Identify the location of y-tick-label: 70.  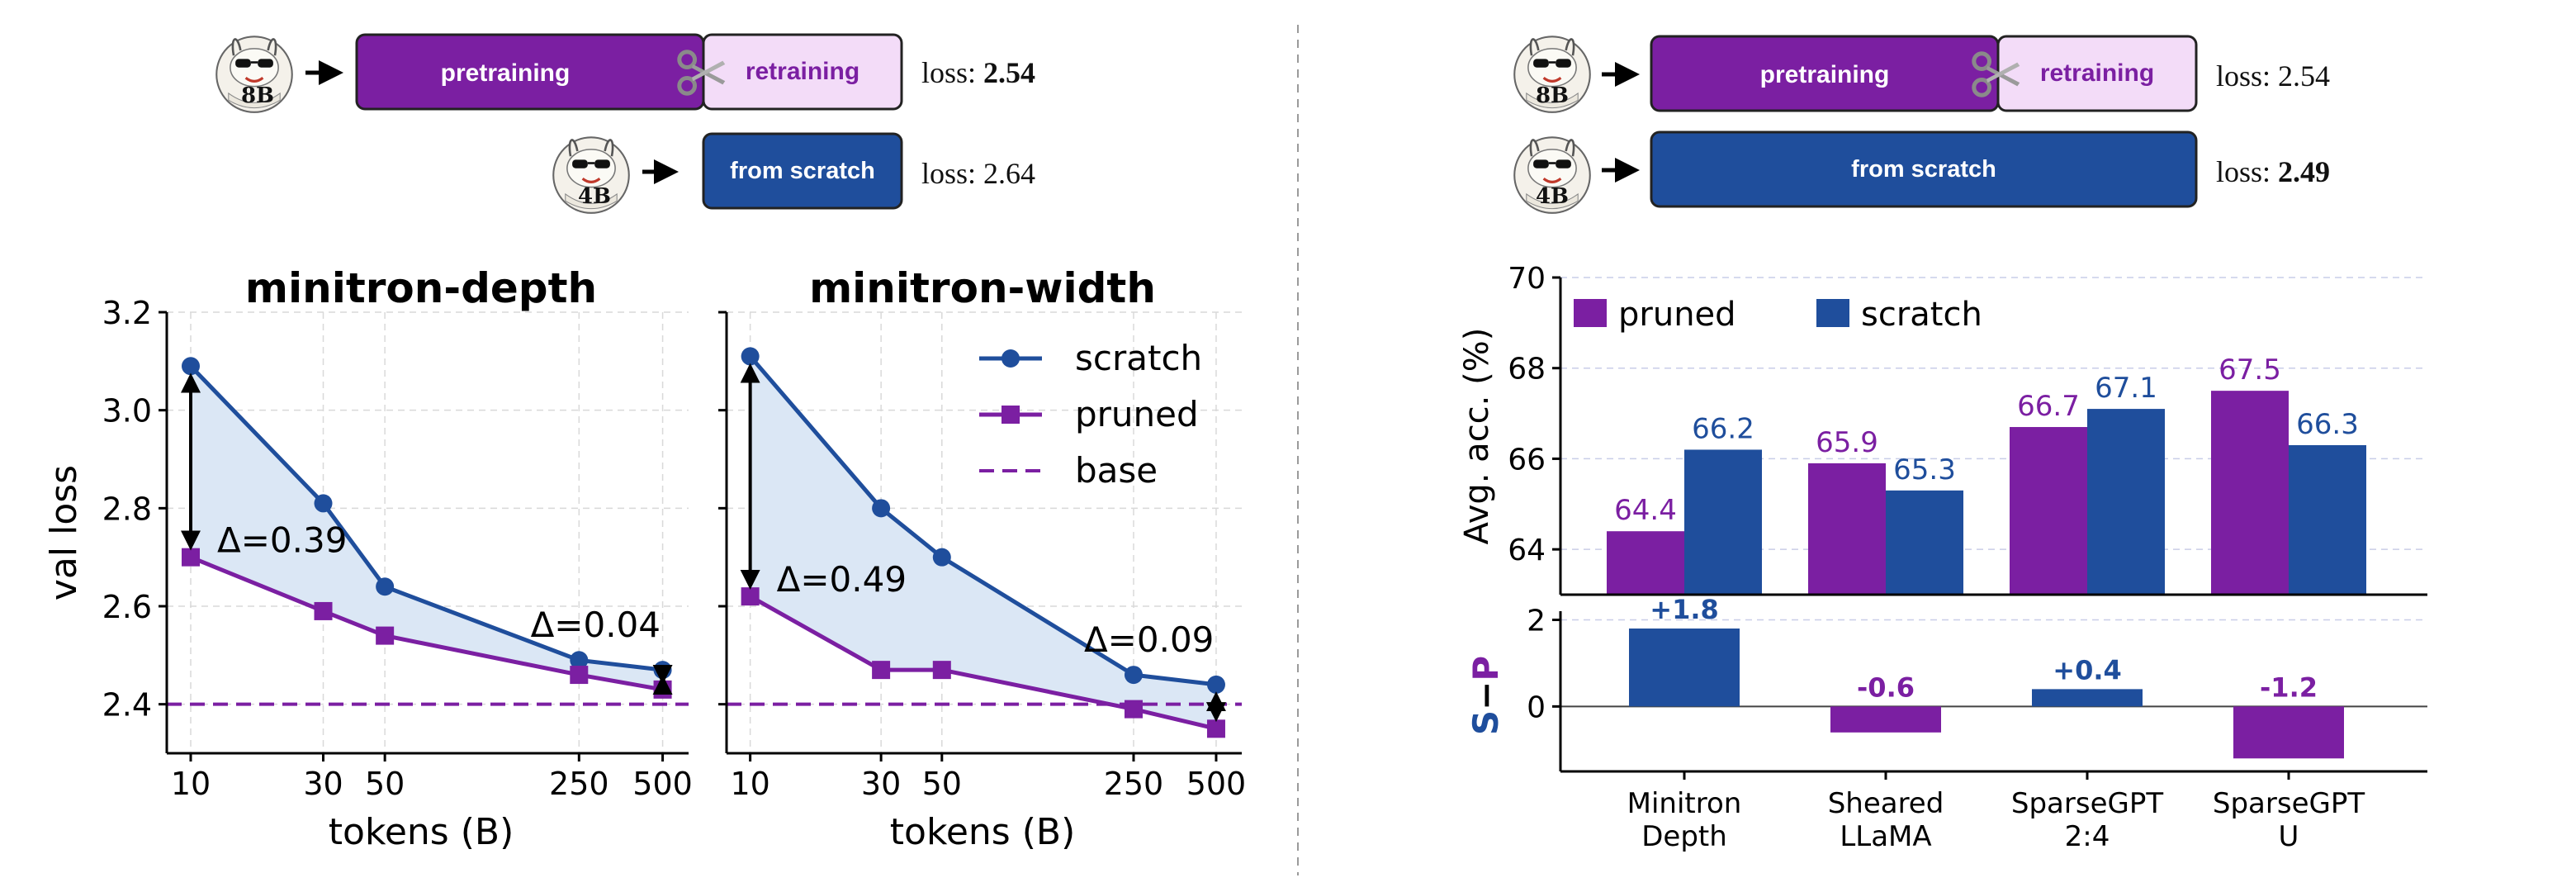
(1527, 279).